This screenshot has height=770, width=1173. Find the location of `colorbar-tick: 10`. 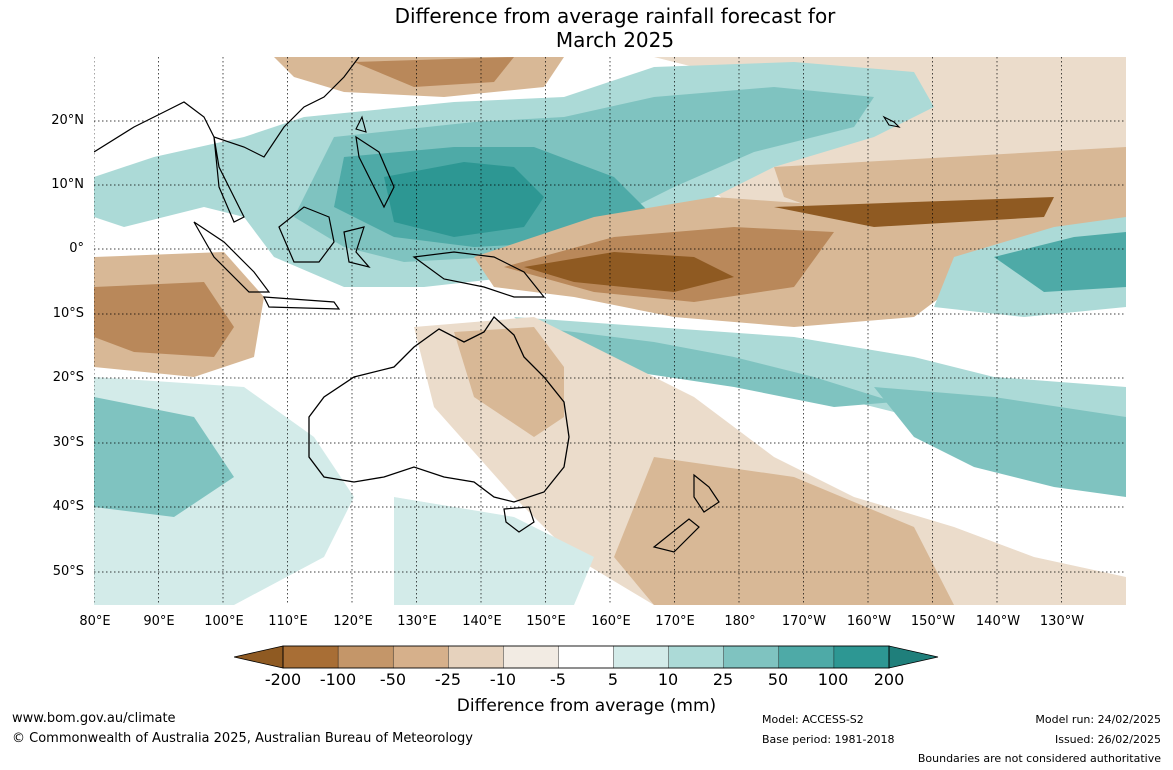

colorbar-tick: 10 is located at coordinates (668, 679).